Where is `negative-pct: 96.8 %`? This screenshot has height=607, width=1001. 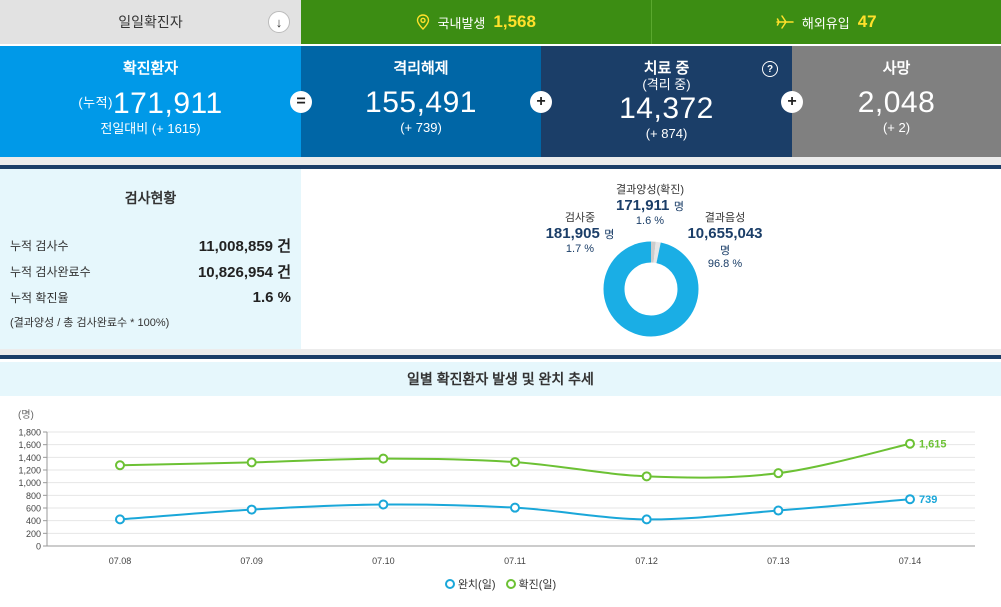 negative-pct: 96.8 % is located at coordinates (725, 264).